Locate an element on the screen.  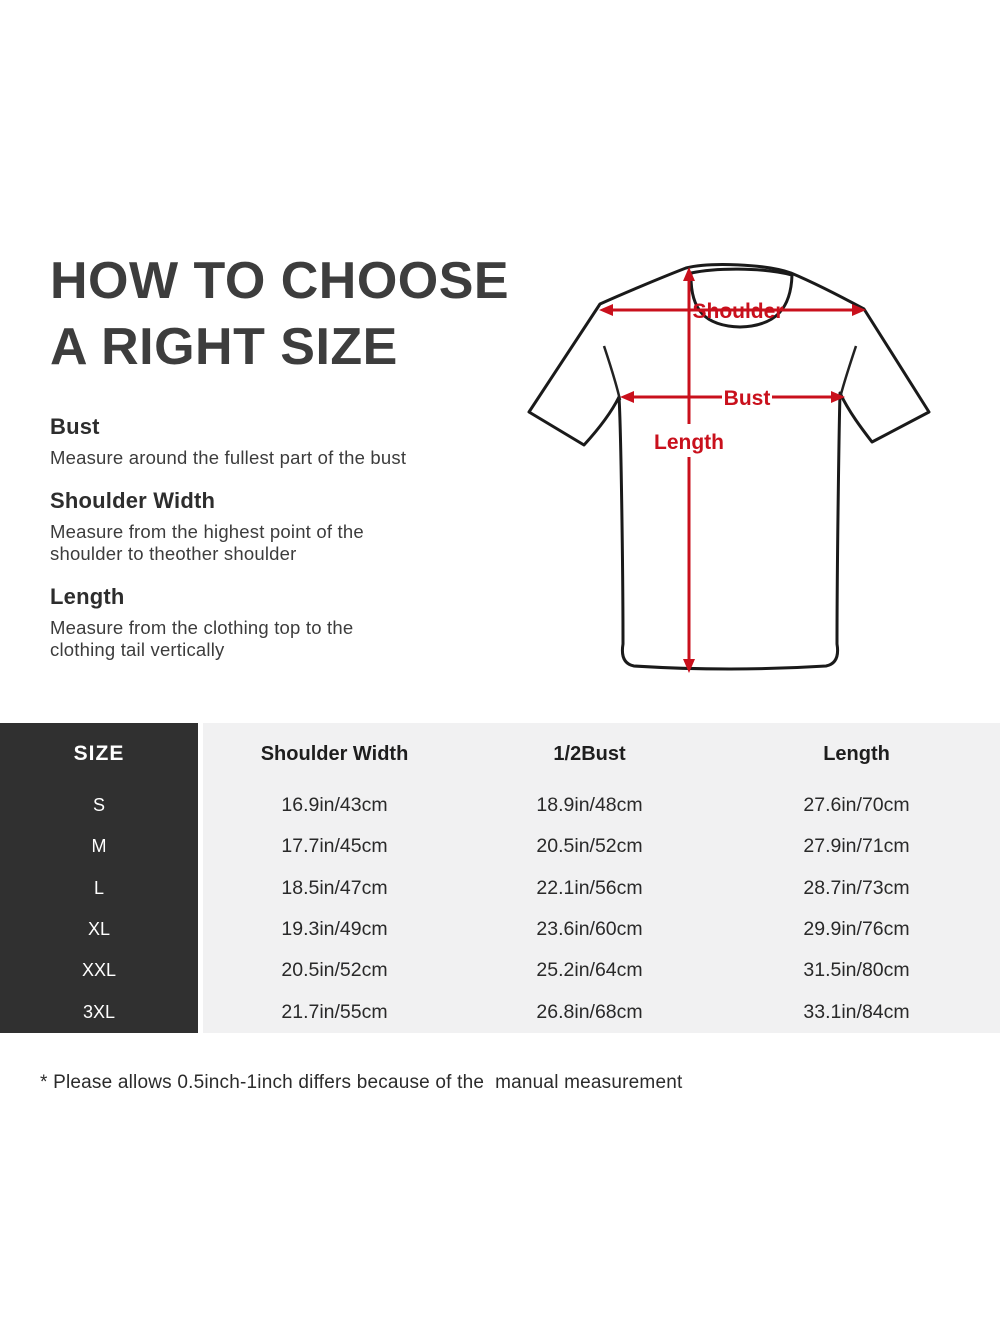
size-label: XXL is located at coordinates (99, 971).